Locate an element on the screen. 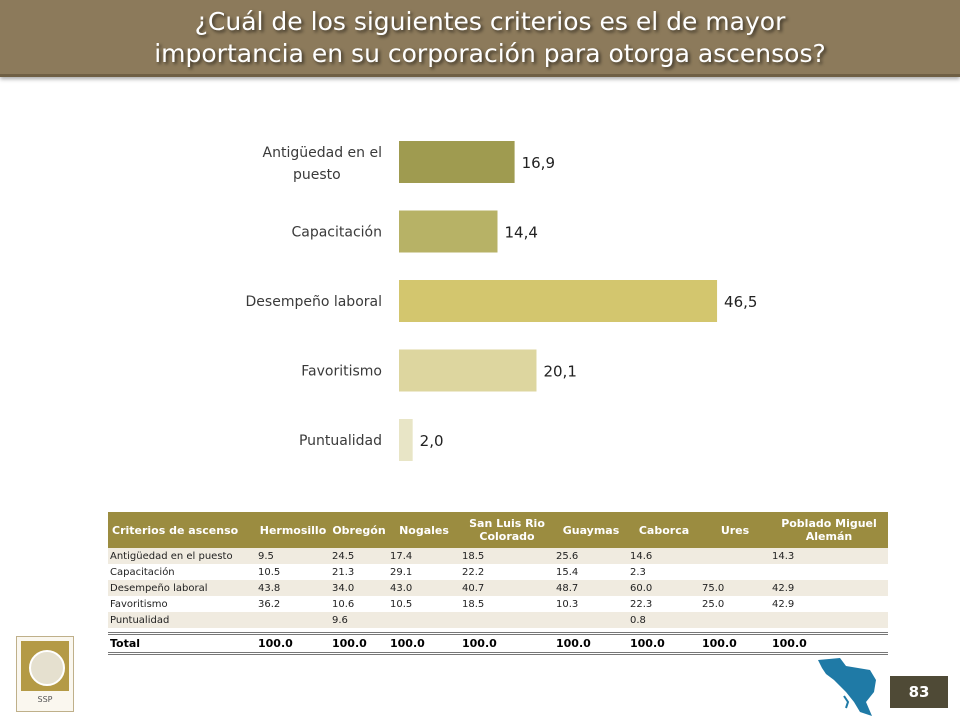  table-cell: 25.6 is located at coordinates (591, 556).